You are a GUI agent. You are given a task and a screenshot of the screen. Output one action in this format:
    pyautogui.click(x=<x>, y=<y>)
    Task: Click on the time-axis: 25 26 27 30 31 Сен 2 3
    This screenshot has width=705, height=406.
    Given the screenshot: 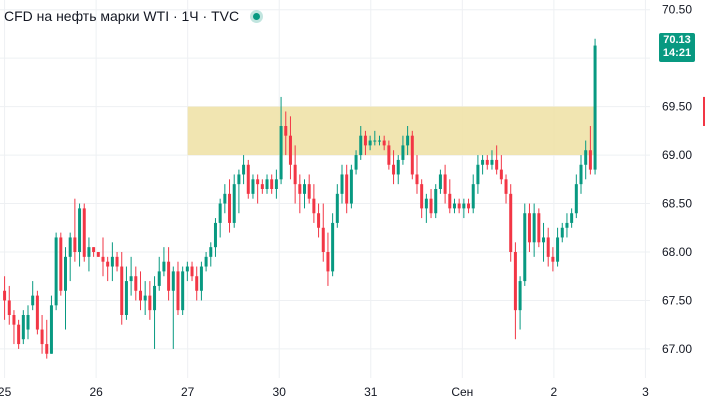 What is the action you would take?
    pyautogui.click(x=324, y=392)
    